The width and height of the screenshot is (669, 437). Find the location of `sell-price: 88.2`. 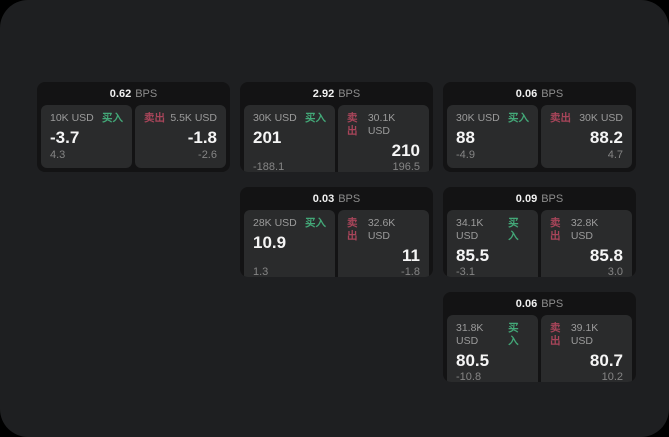

sell-price: 88.2 is located at coordinates (606, 137).